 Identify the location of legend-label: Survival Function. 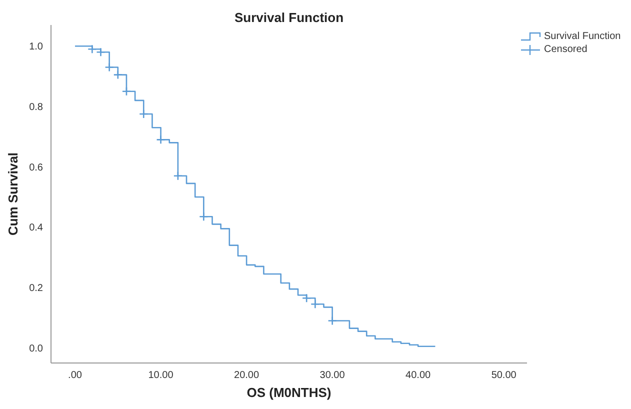
(582, 36).